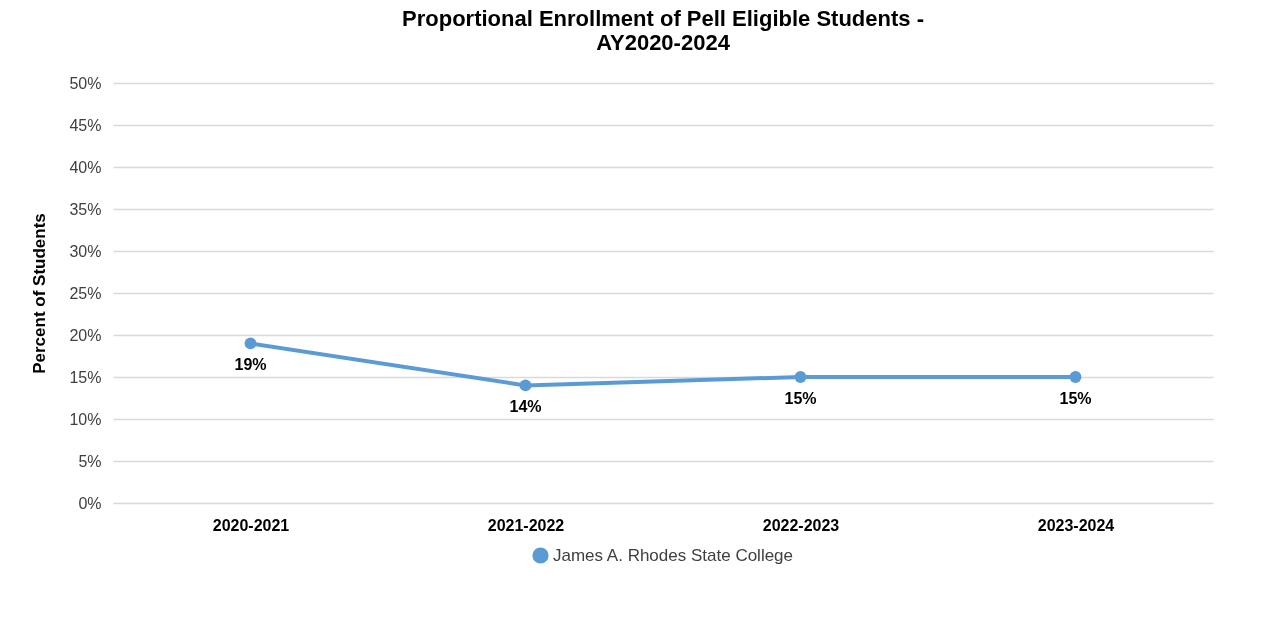 The width and height of the screenshot is (1273, 638). I want to click on y-tick-label: 10%, so click(85, 419).